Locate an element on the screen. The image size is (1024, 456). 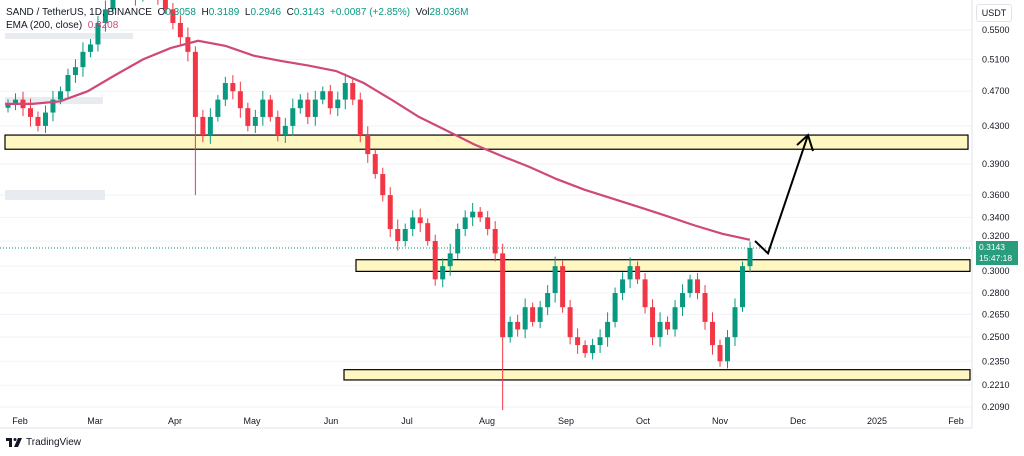
tradingview-logo-icon is located at coordinates (14, 442).